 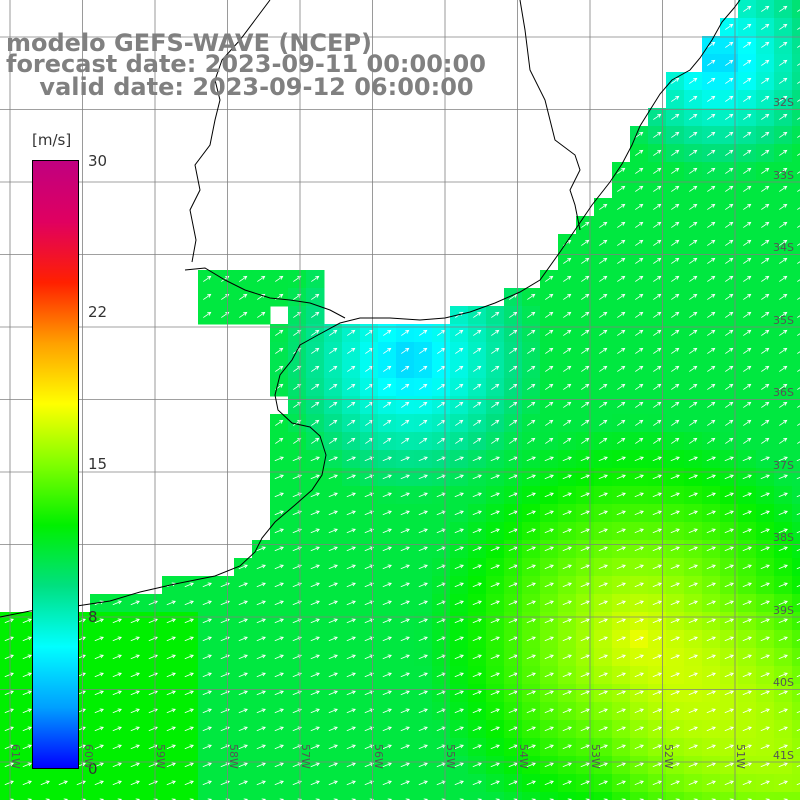 I want to click on latitude-label: 37S, so click(x=783, y=465).